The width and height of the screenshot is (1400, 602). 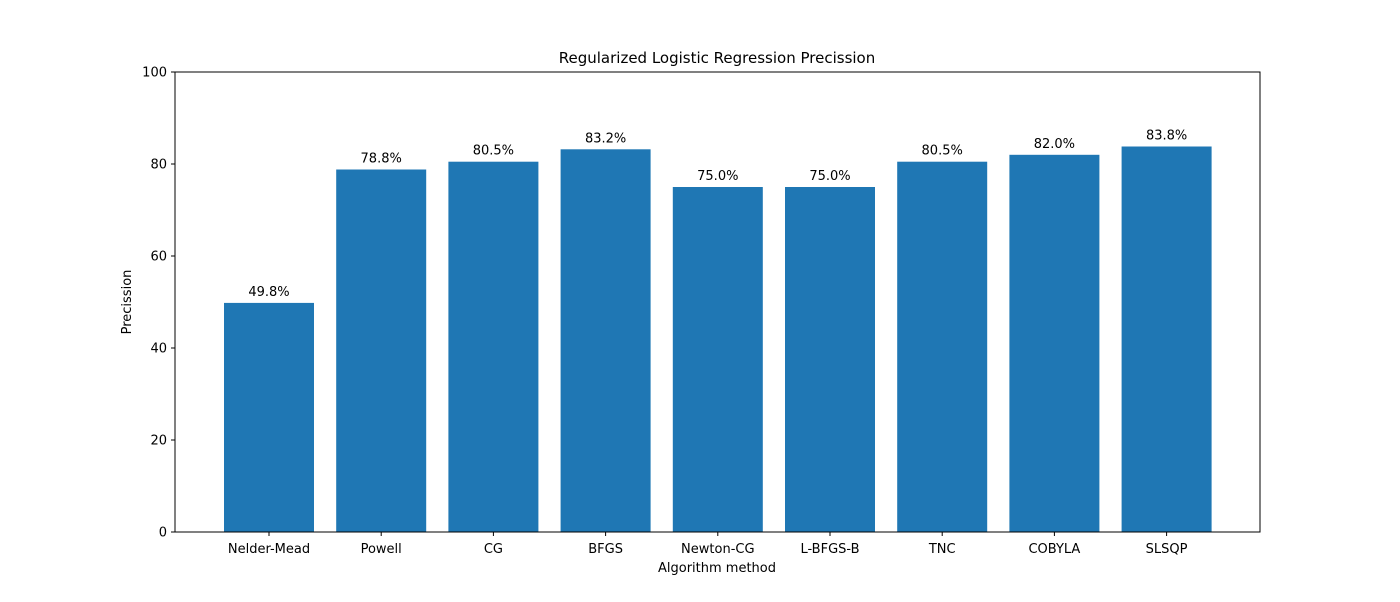 I want to click on x-tick-label: COBYLA, so click(x=1054, y=549).